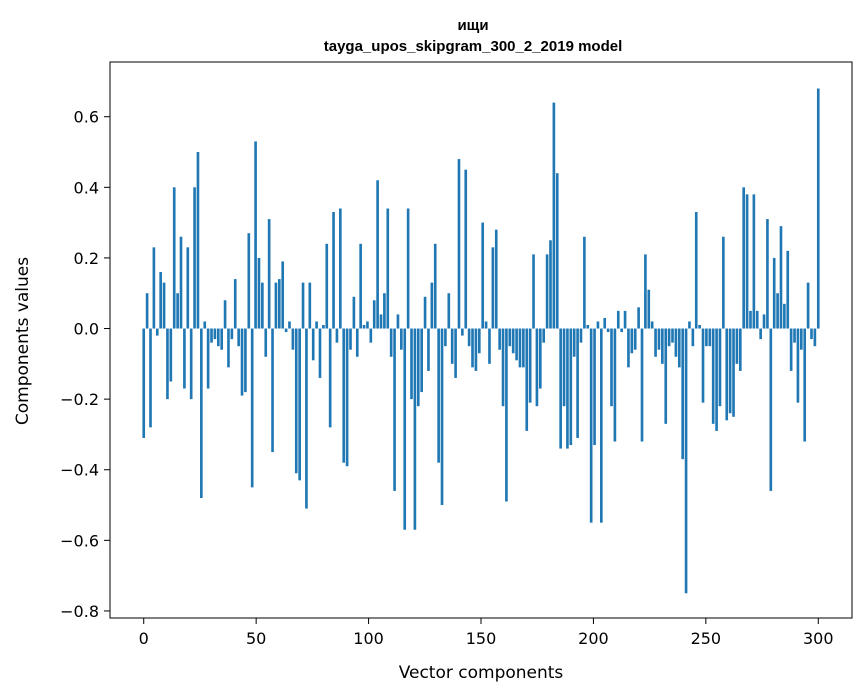 This screenshot has width=867, height=696. What do you see at coordinates (256, 638) in the screenshot?
I see `x-tick-label: 50` at bounding box center [256, 638].